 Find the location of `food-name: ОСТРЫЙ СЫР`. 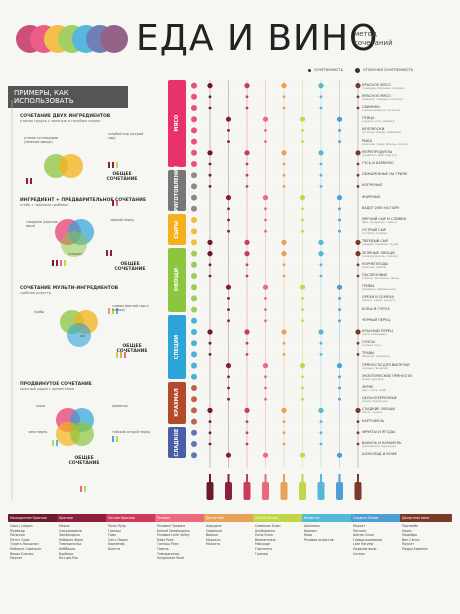

food-name: ОСТРЫЙ СЫР is located at coordinates (374, 230).